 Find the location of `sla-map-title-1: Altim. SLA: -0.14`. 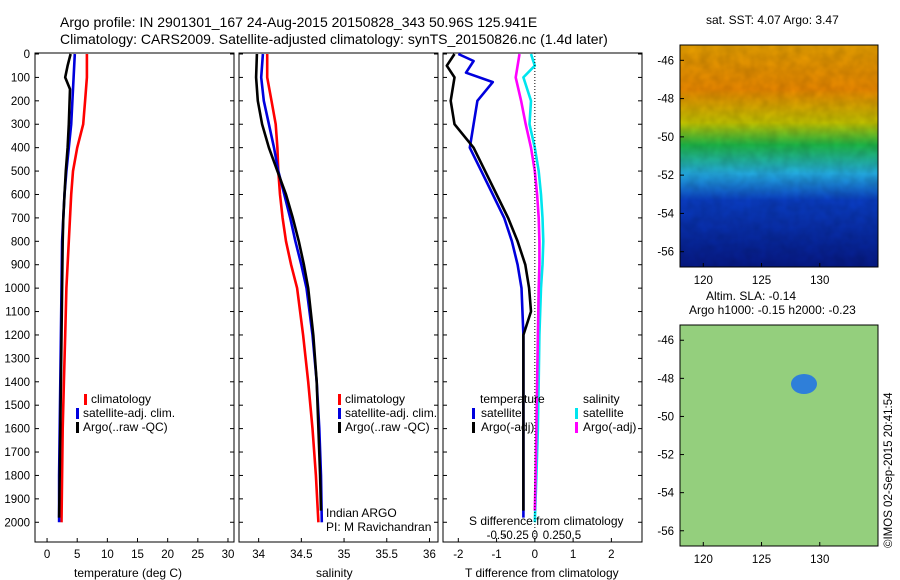

sla-map-title-1: Altim. SLA: -0.14 is located at coordinates (751, 296).